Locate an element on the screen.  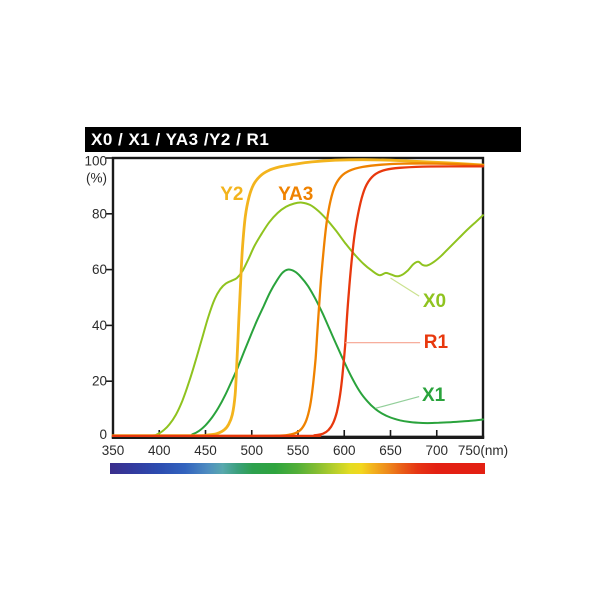
spectrum-color-bar is located at coordinates (297, 468).